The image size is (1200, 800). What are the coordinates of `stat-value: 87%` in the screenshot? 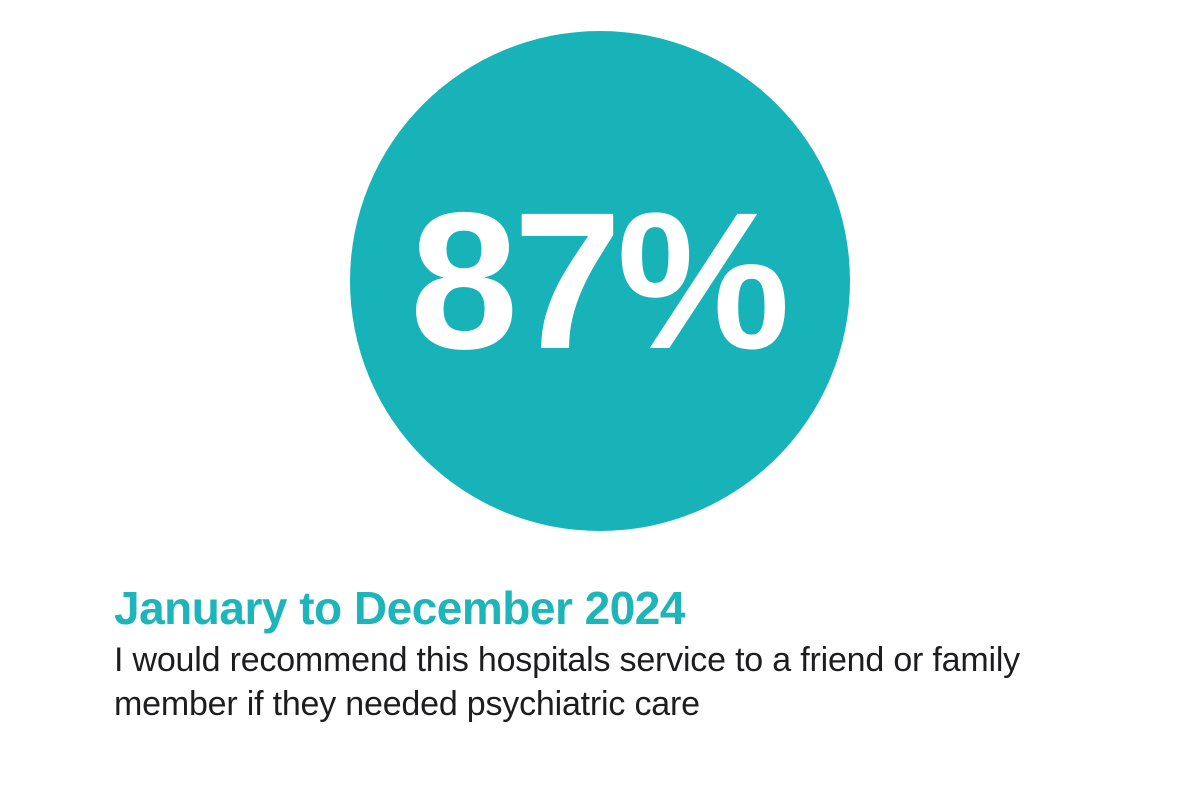 It's located at (599, 280).